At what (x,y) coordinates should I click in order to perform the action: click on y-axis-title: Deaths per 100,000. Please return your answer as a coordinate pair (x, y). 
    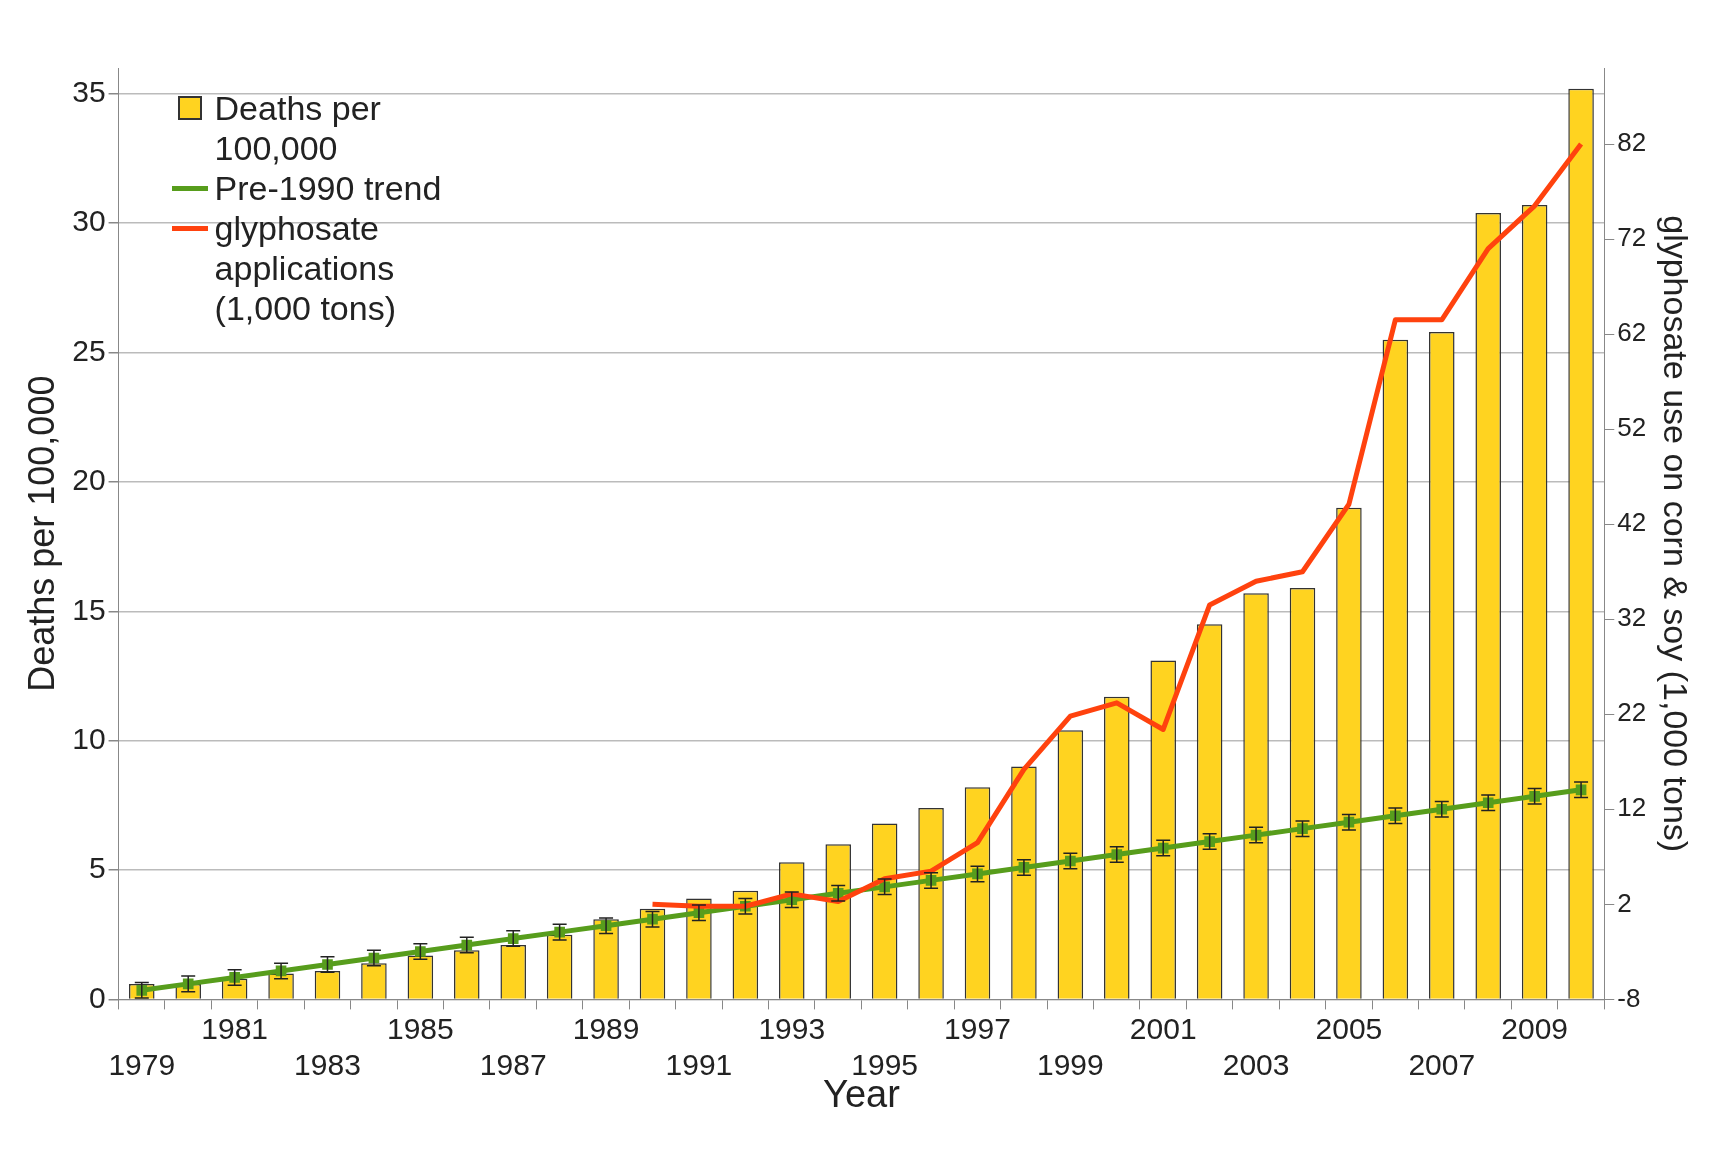
    Looking at the image, I should click on (41, 533).